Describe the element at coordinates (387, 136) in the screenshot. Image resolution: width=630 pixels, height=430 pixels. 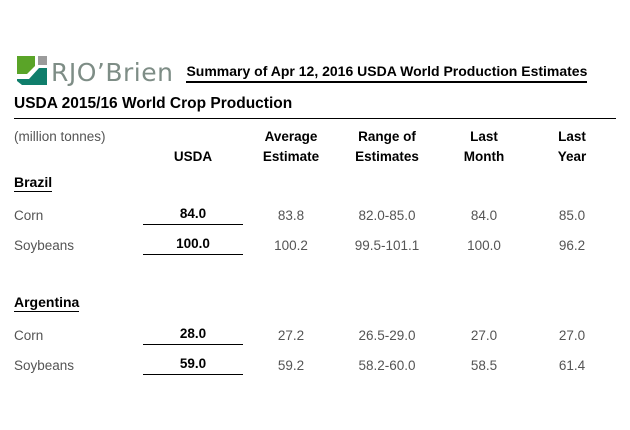
I see `col-header-range-top: Range of` at that location.